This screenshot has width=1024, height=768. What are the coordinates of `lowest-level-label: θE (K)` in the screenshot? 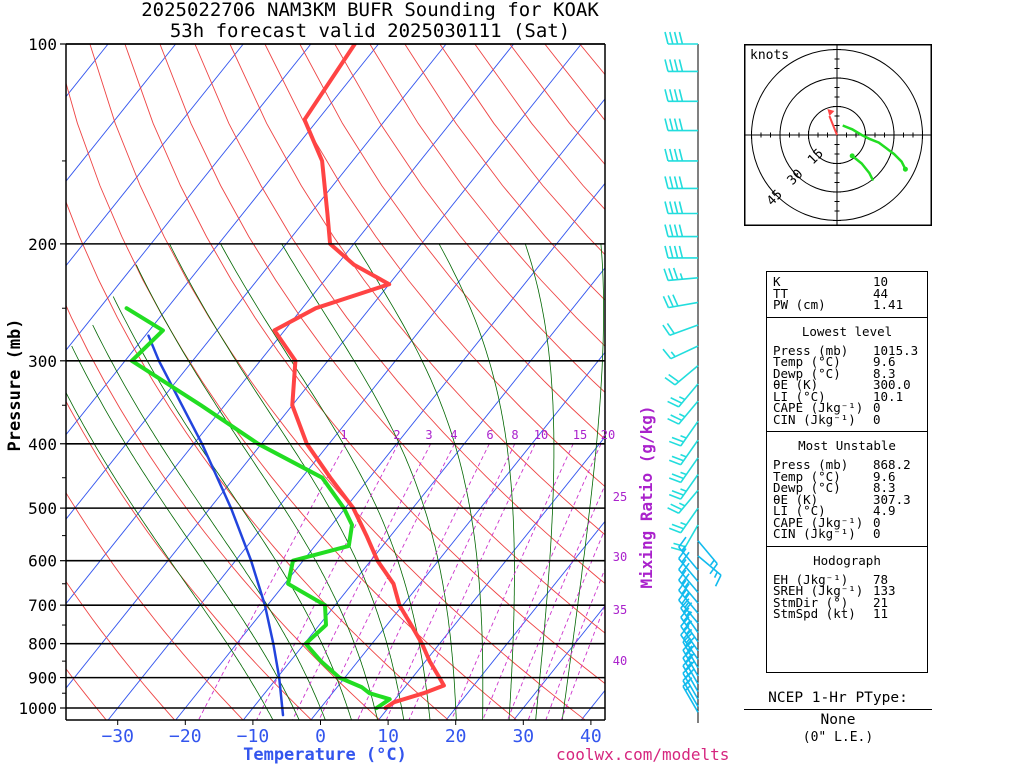 It's located at (796, 384).